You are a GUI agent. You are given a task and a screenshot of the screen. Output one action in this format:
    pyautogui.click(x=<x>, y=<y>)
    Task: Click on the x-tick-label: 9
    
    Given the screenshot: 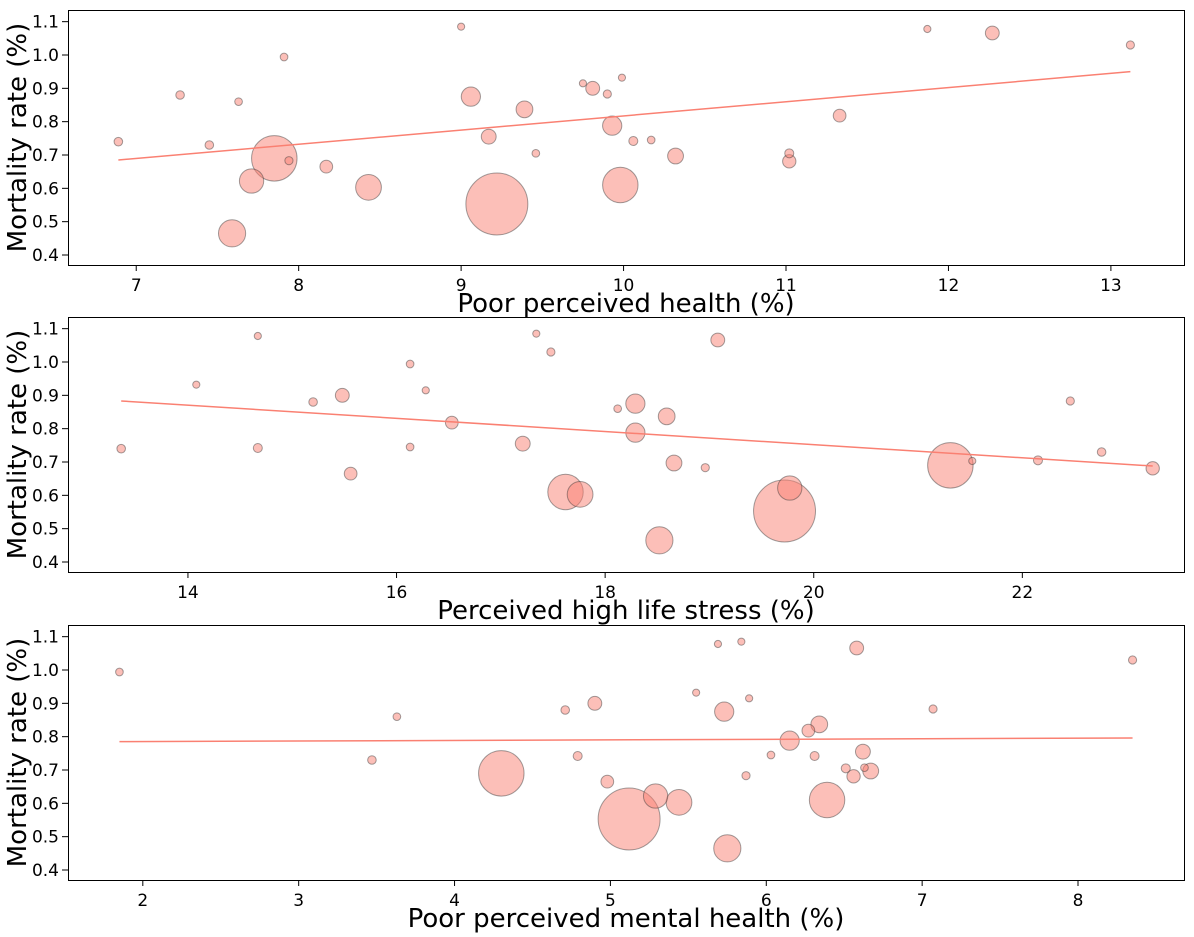 What is the action you would take?
    pyautogui.click(x=461, y=286)
    